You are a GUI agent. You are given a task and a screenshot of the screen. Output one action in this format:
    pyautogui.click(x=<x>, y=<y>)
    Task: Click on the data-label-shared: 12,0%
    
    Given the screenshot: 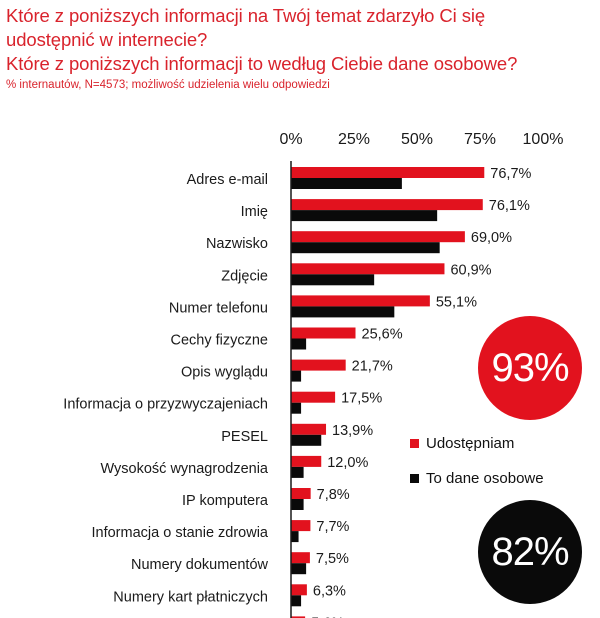 What is the action you would take?
    pyautogui.click(x=347, y=463)
    